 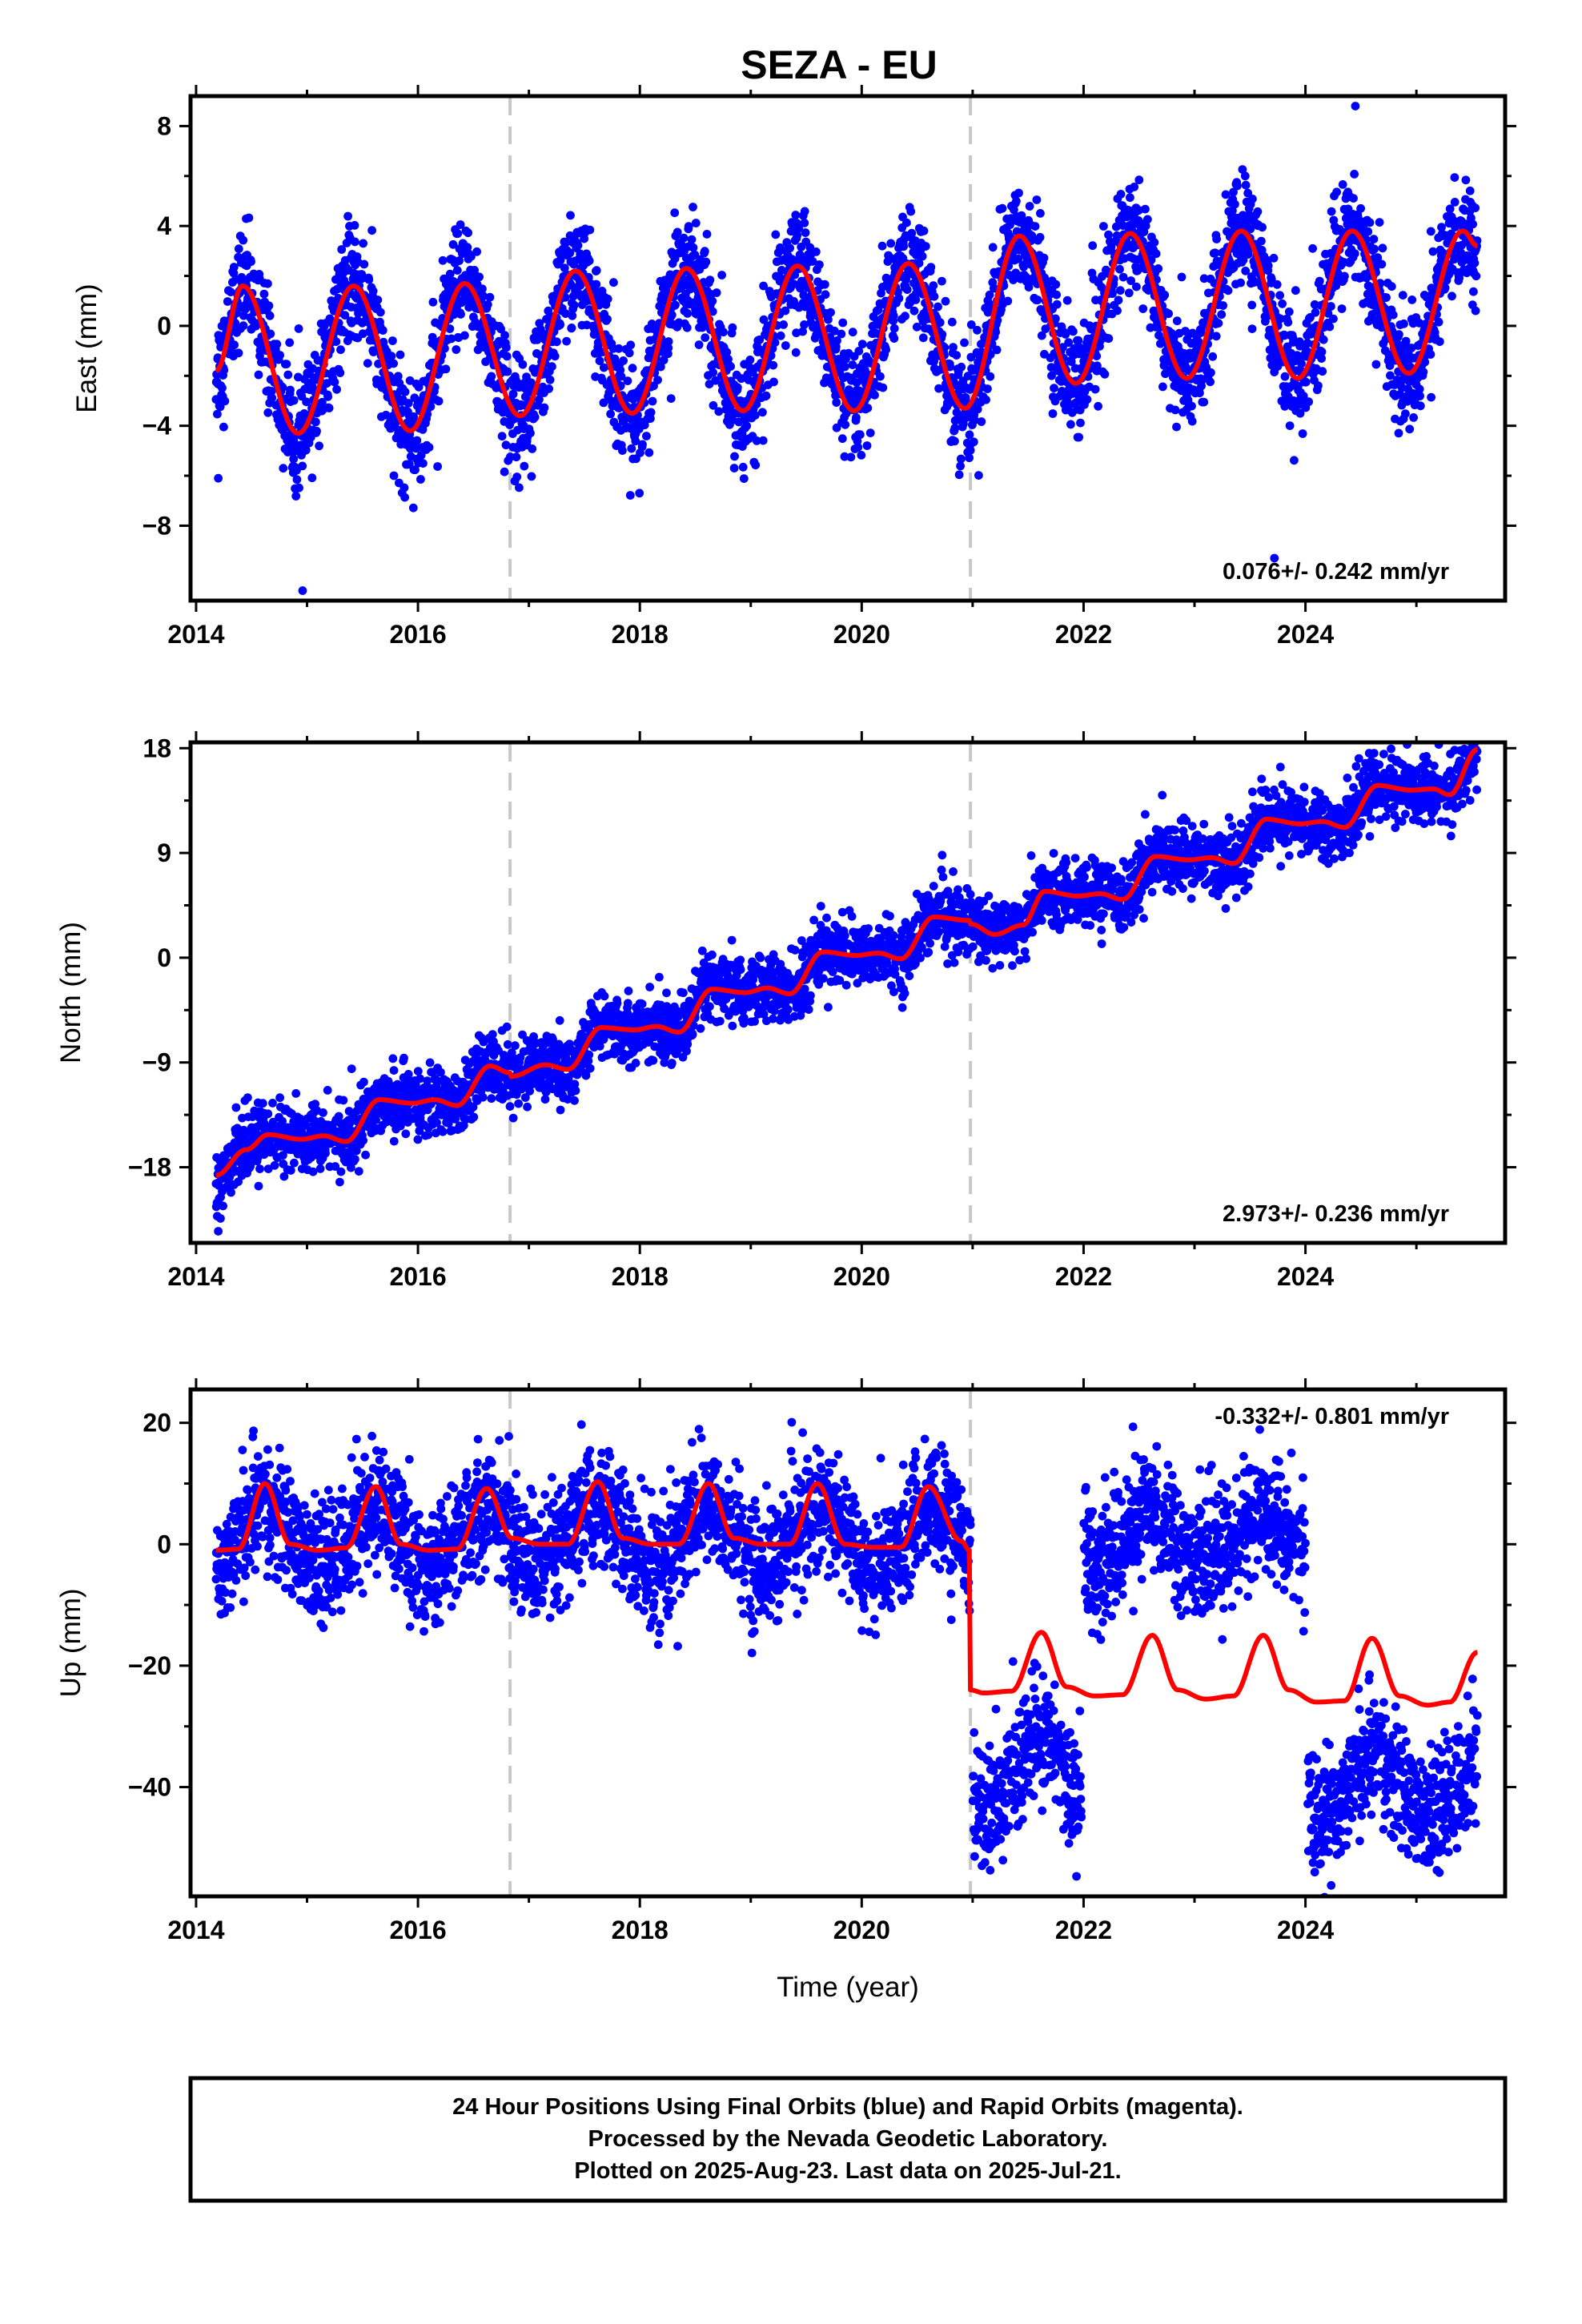 I want to click on rate-annotation: 0.076+/- 0.242 mm/yr, so click(x=1336, y=572).